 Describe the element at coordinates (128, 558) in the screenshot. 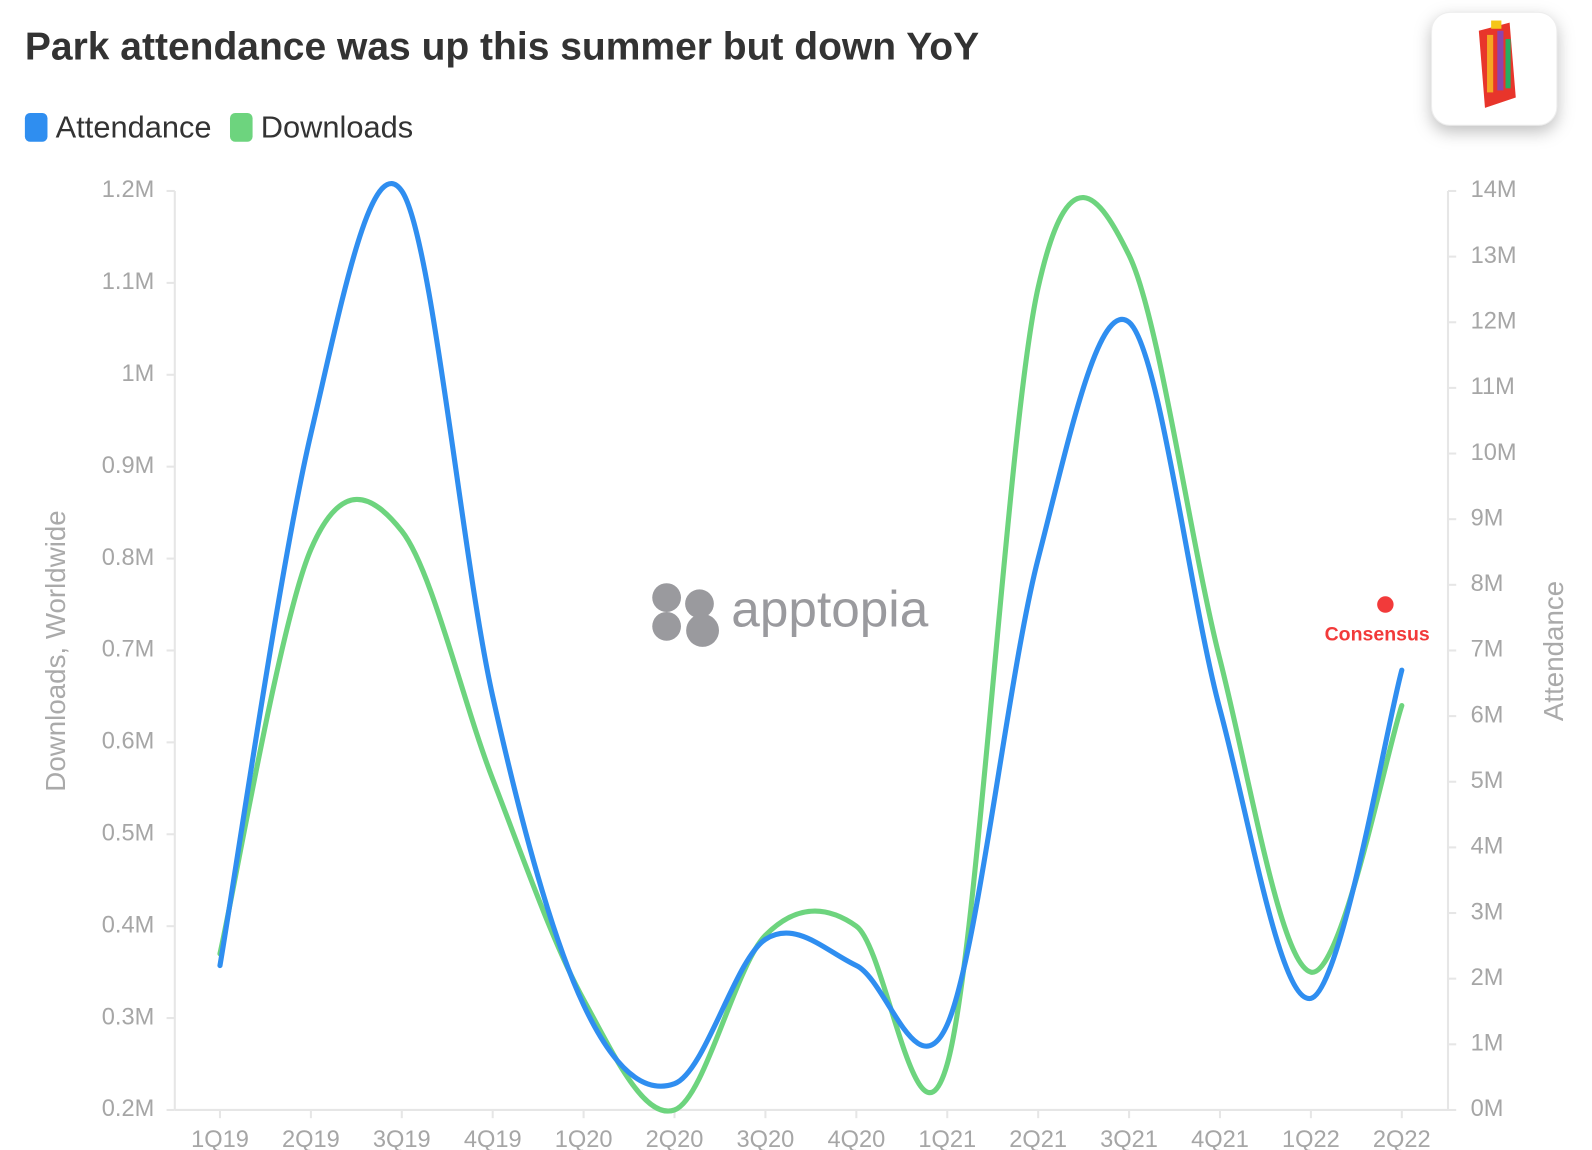

I see `y-tick-label: 0.8M` at that location.